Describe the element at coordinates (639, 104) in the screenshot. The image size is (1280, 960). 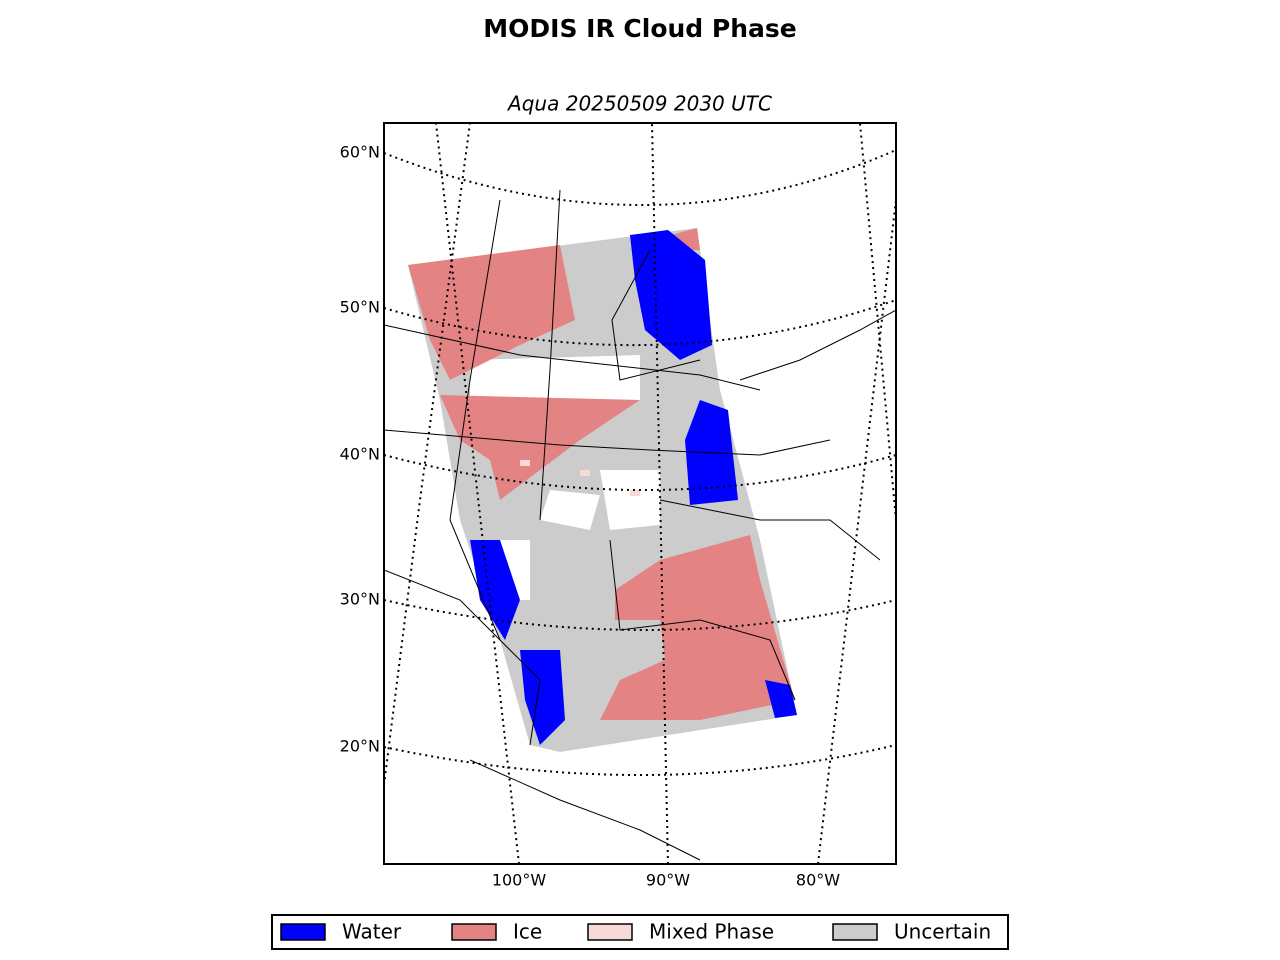
I see `subtitle: Aqua 20250509 2030 UTC` at that location.